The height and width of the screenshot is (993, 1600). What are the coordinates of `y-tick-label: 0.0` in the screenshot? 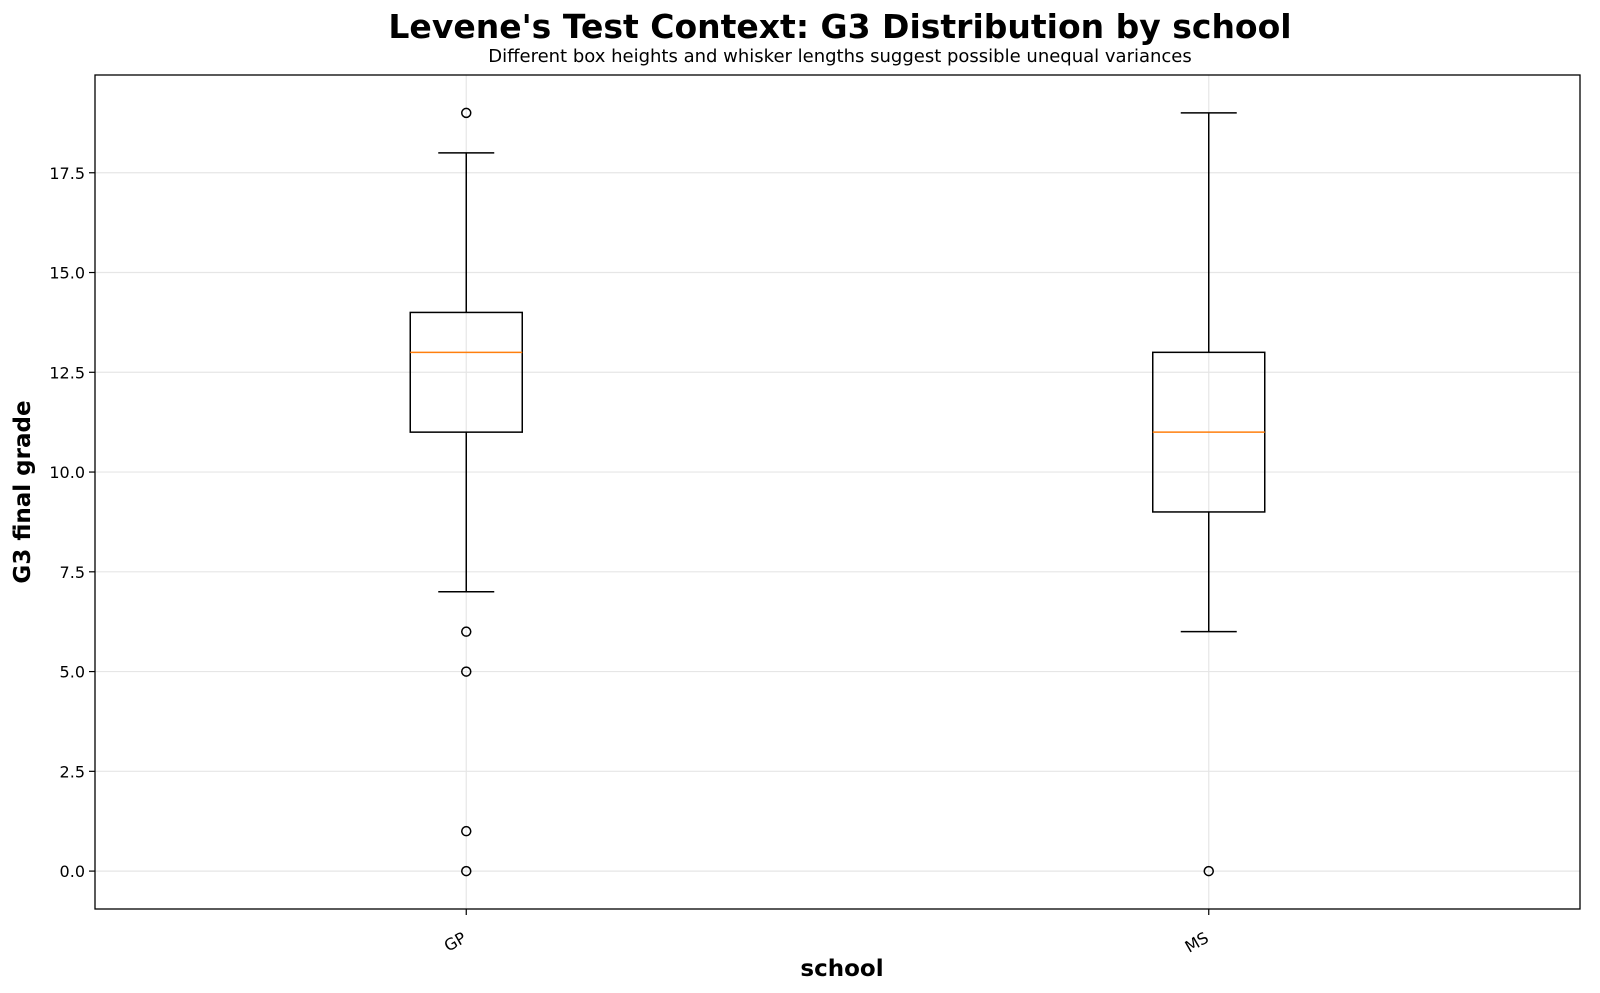 It's located at (72, 871).